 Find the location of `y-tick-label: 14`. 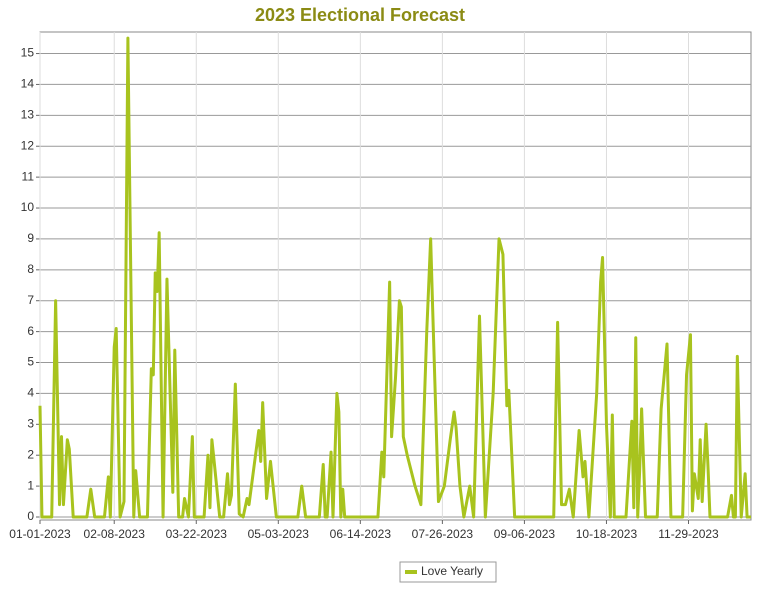

y-tick-label: 14 is located at coordinates (28, 84).